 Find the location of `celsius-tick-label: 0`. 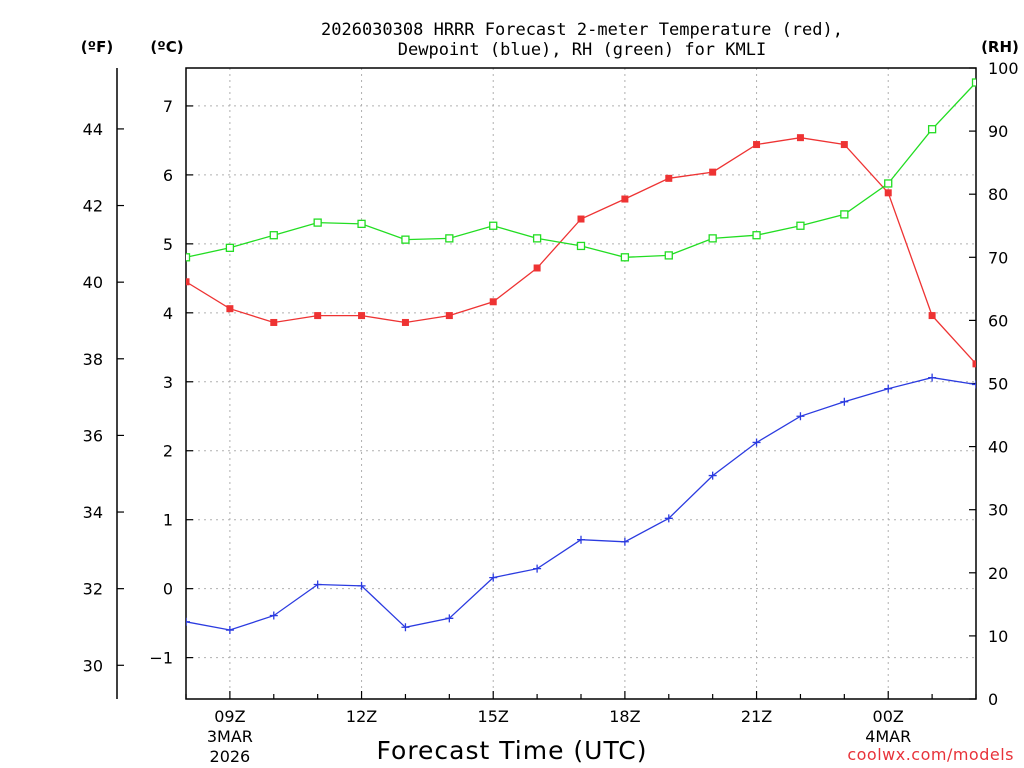

celsius-tick-label: 0 is located at coordinates (168, 589).